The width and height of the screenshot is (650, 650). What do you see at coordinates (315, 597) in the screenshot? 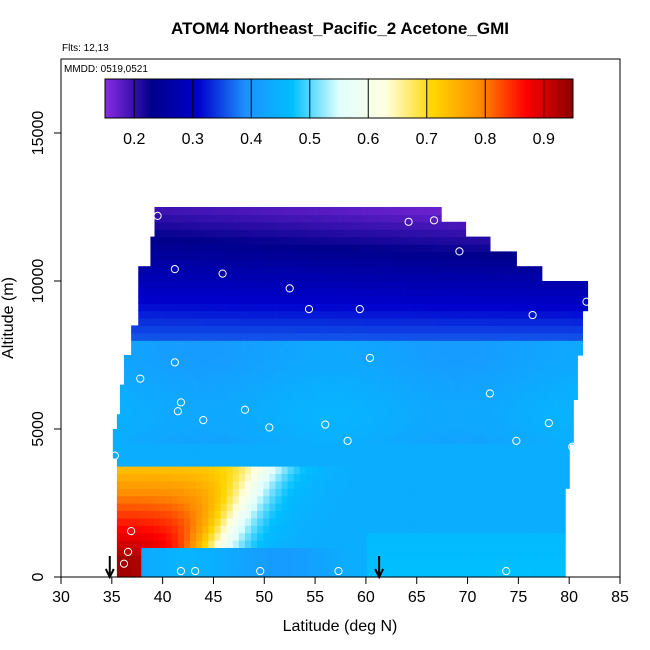
I see `x-tick-label: 55` at bounding box center [315, 597].